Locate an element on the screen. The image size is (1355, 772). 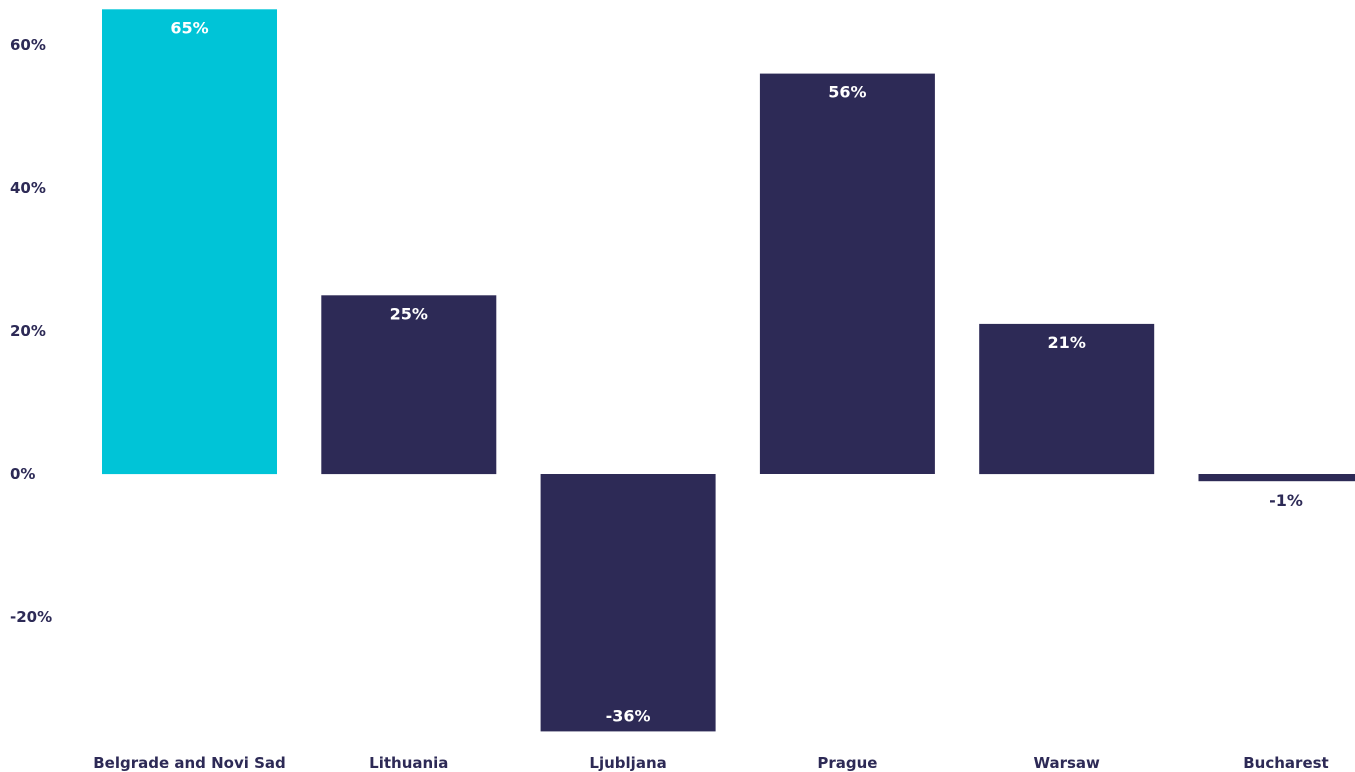
x-tick-label: Belgrade and Novi Sad is located at coordinates (189, 763).